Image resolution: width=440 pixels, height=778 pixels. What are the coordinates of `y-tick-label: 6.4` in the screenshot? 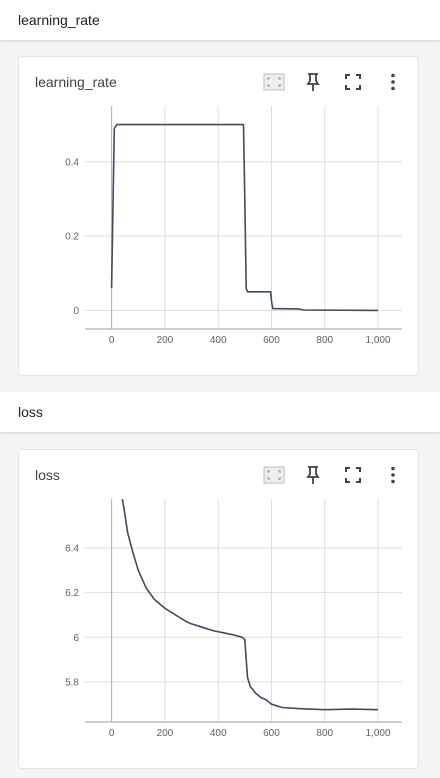 It's located at (72, 549).